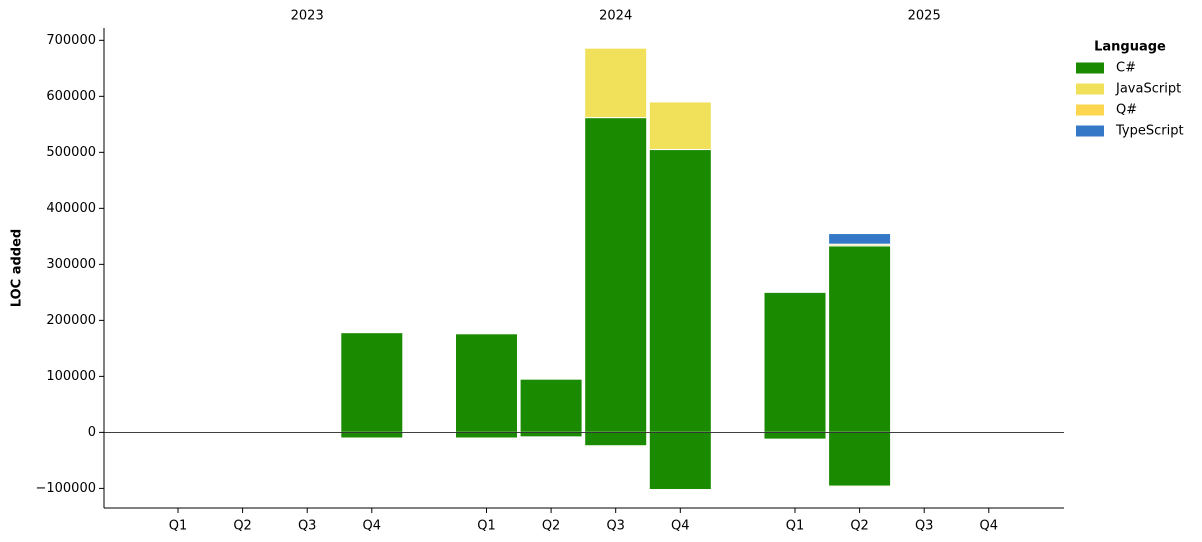 The image size is (1202, 542). I want to click on y-tick-label: 100000, so click(71, 376).